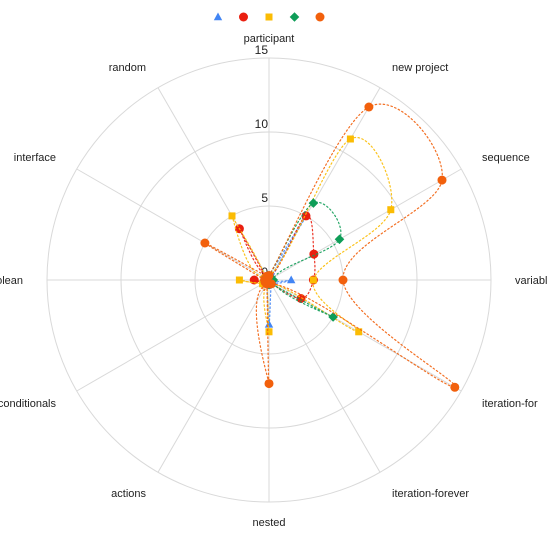 This screenshot has height=539, width=547. I want to click on axis-label-0: participant, so click(269, 39).